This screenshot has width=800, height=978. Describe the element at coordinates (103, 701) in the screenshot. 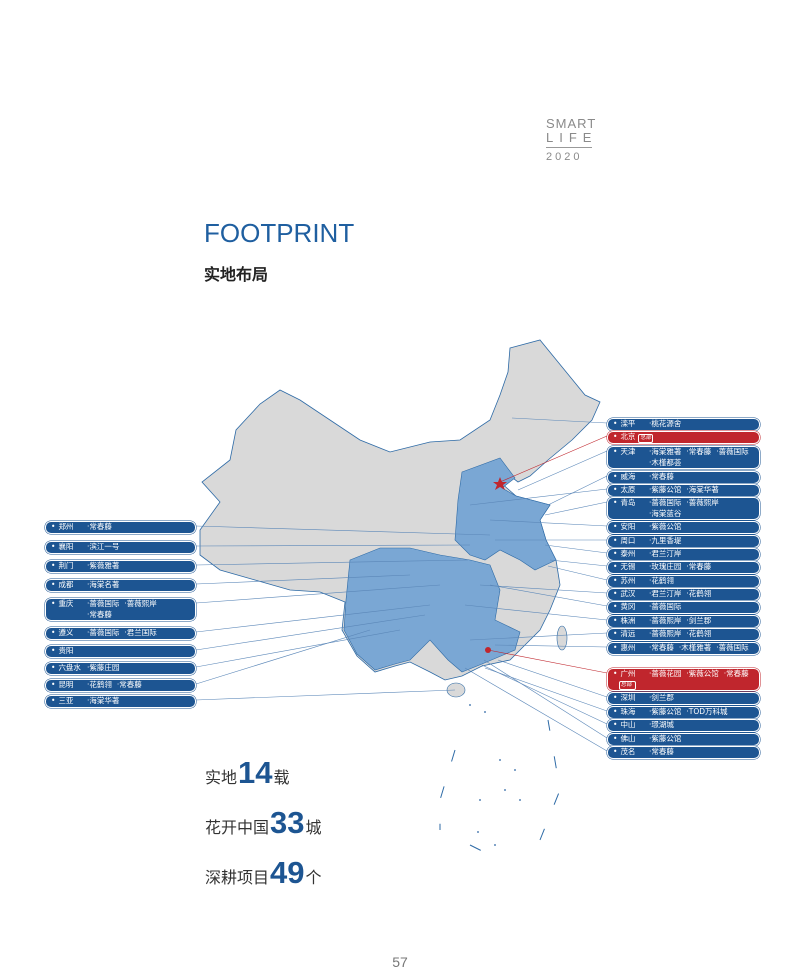

I see `project-name: 海棠华著` at that location.